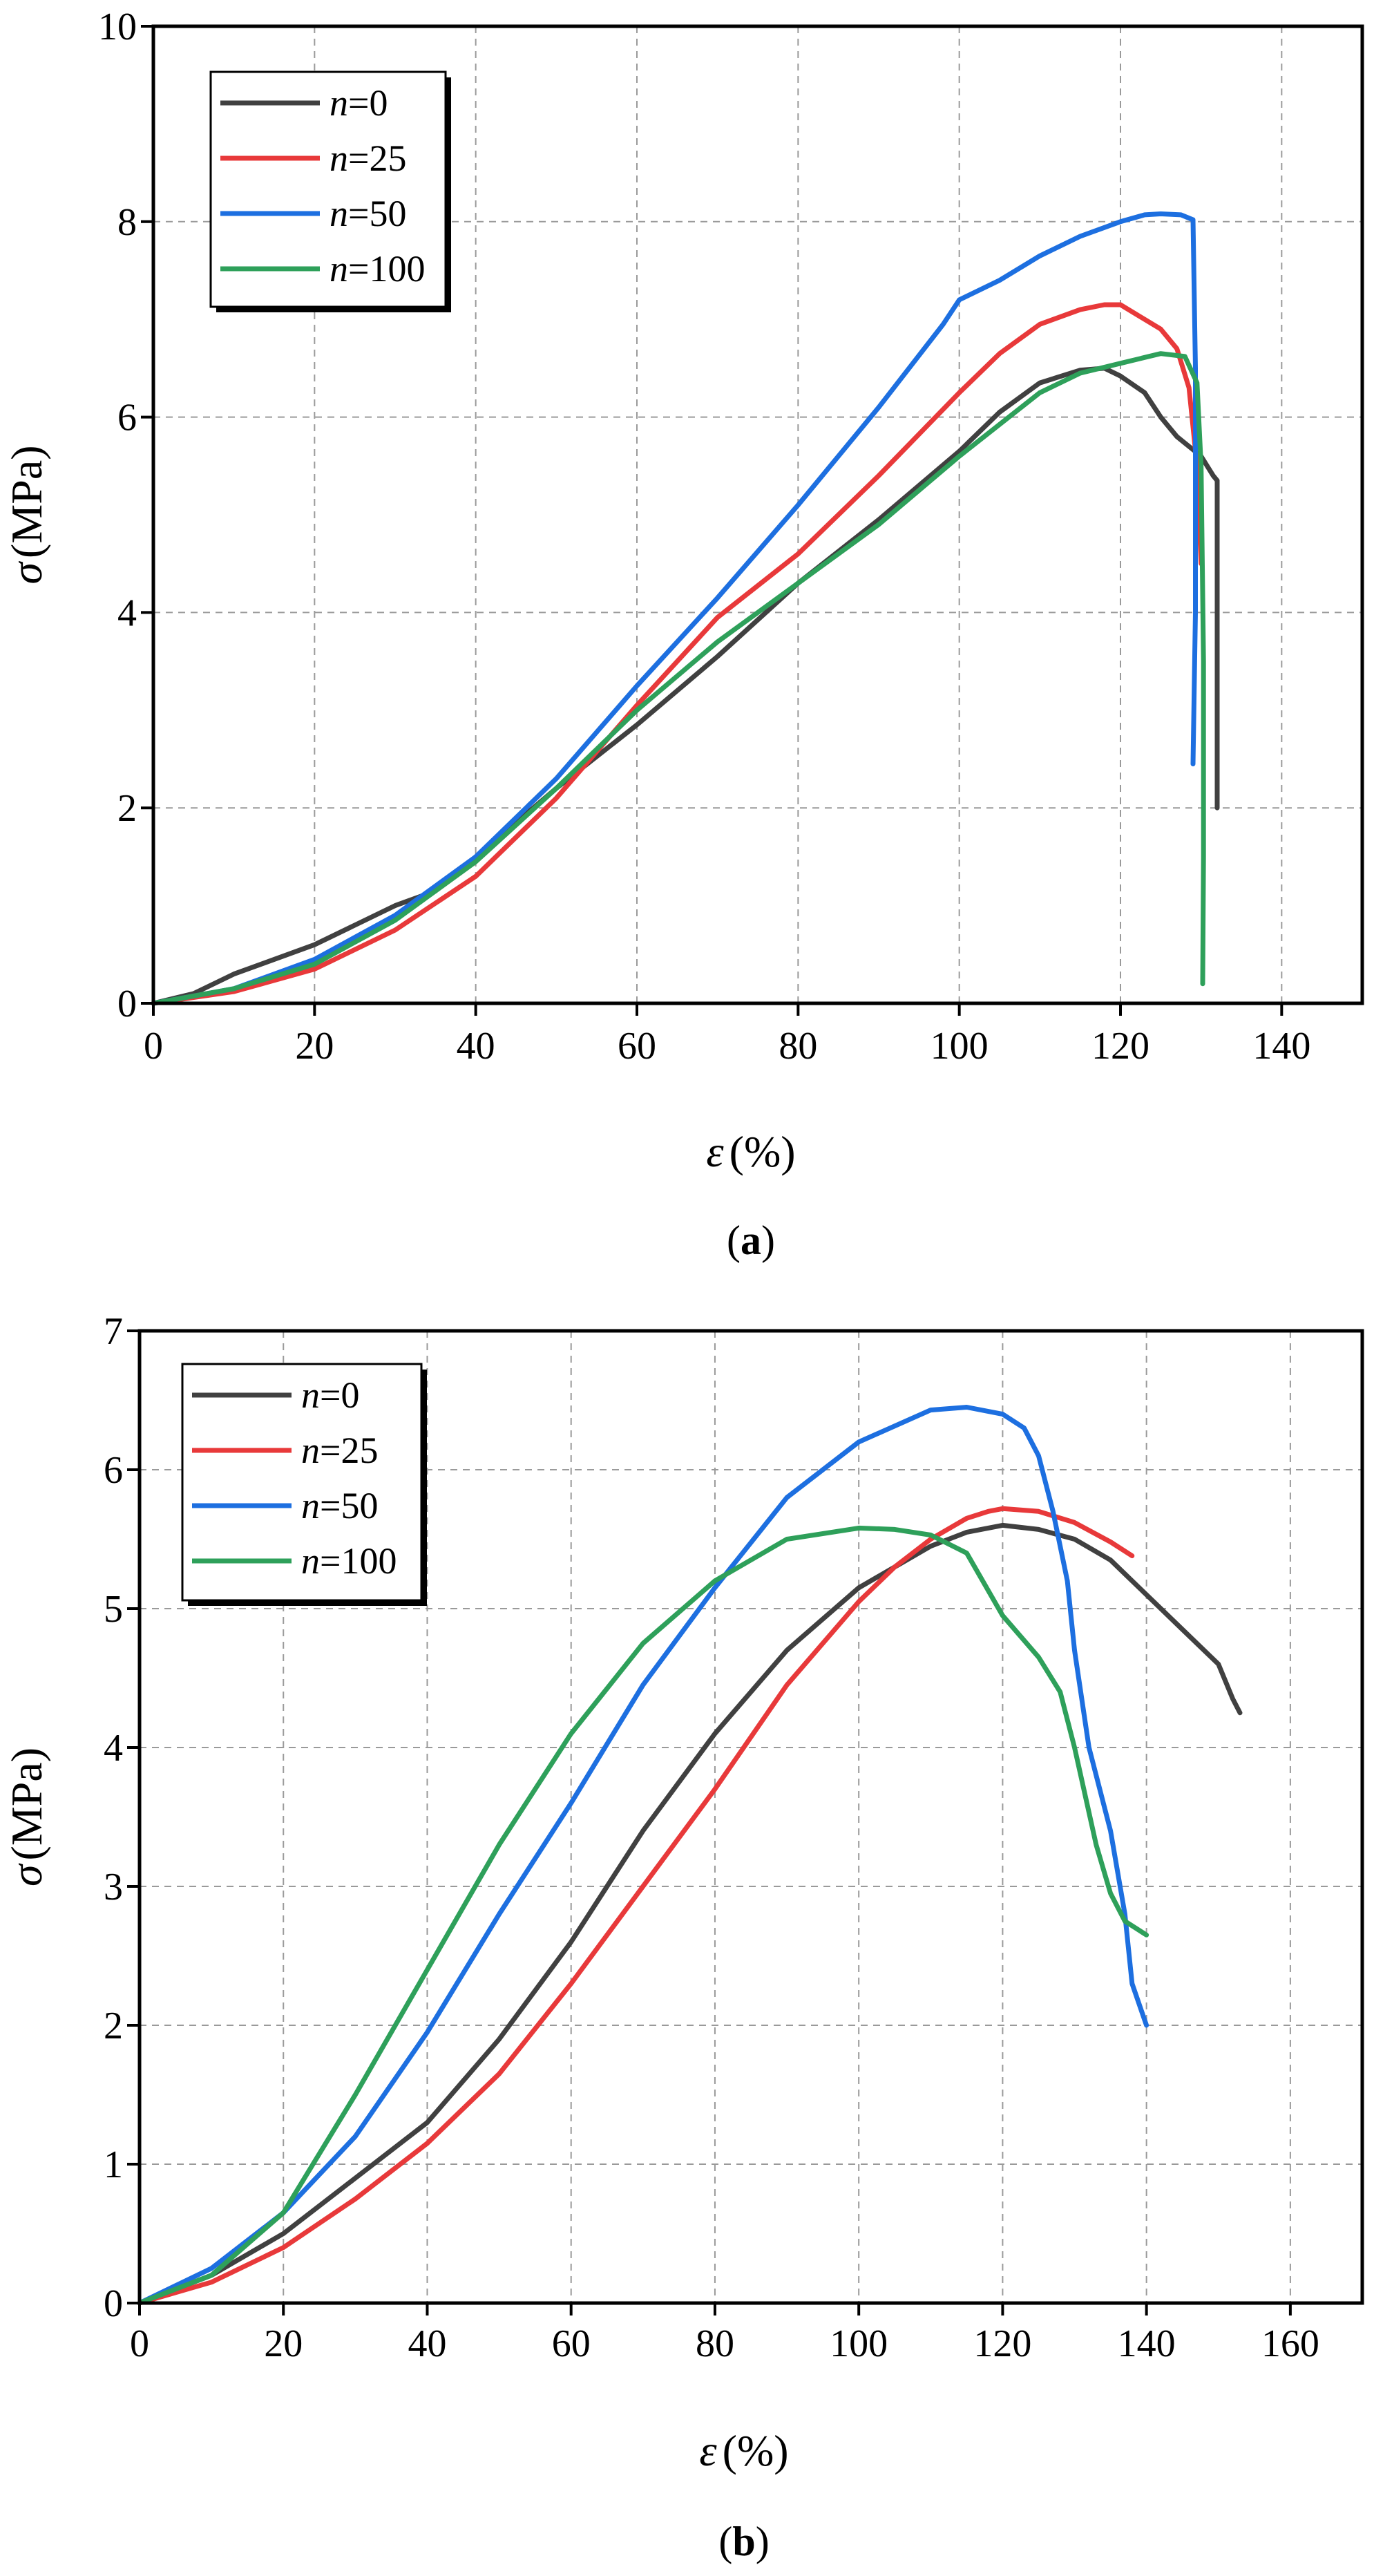  I want to click on y-axis-title: σ(MPa), so click(26, 1817).